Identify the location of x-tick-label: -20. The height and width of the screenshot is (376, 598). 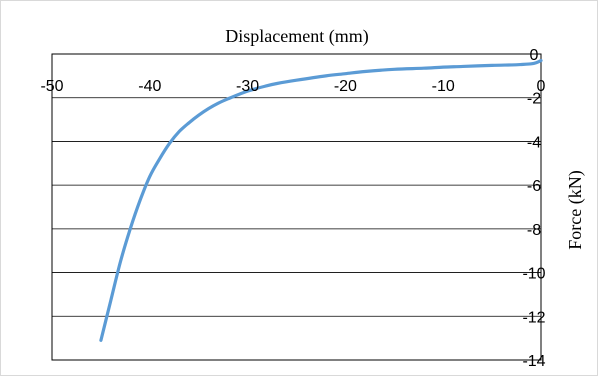
(345, 86).